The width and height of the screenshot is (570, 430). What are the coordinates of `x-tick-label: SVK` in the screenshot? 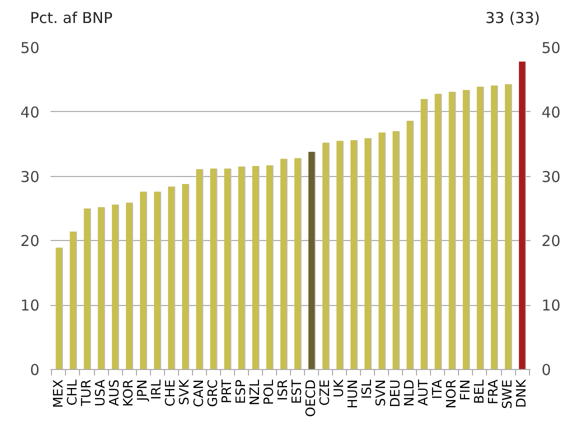 It's located at (185, 392).